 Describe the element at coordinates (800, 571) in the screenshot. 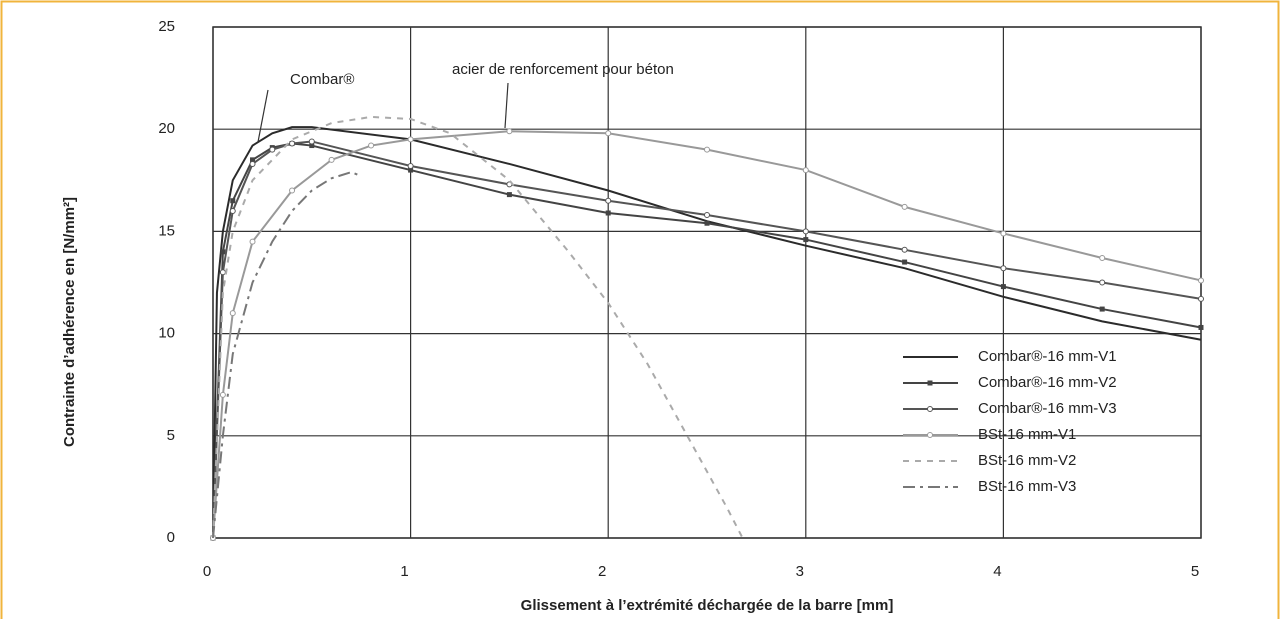

I see `x-tick-label: 3` at that location.